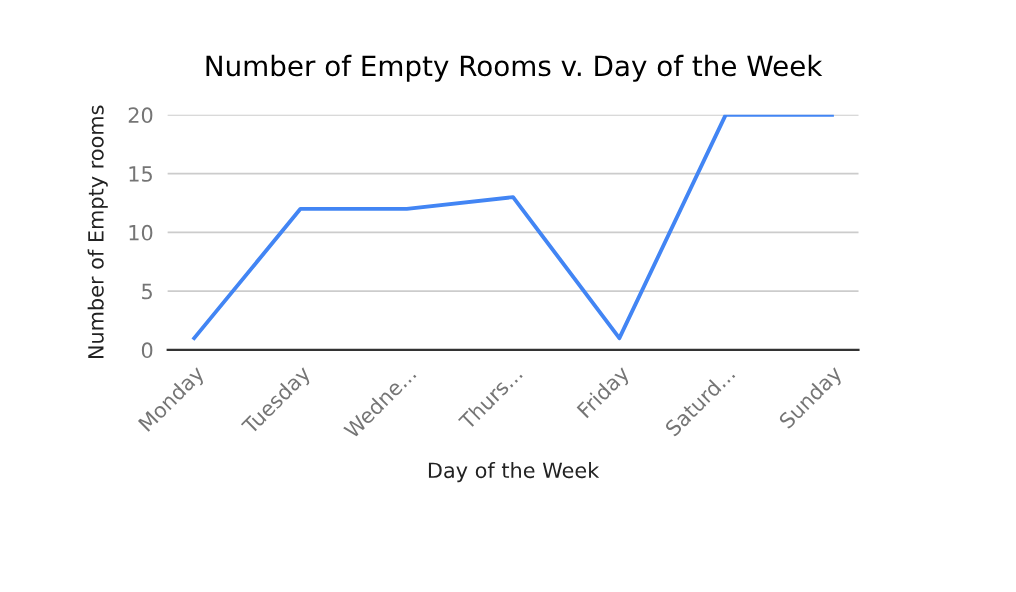 The image size is (1016, 592). What do you see at coordinates (140, 115) in the screenshot?
I see `y-tick-label: 20` at bounding box center [140, 115].